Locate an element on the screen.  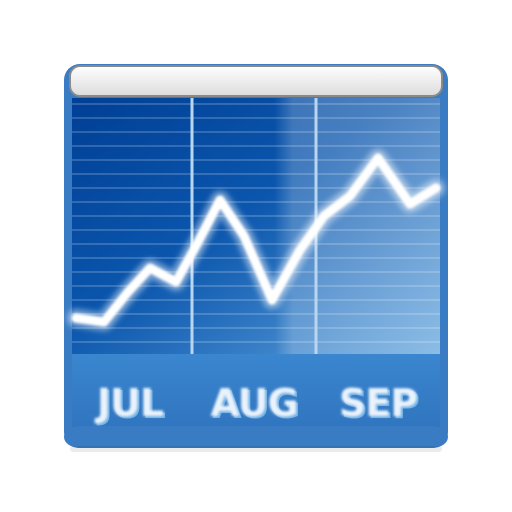
month-label-jul-shadow: JUL is located at coordinates (131, 405).